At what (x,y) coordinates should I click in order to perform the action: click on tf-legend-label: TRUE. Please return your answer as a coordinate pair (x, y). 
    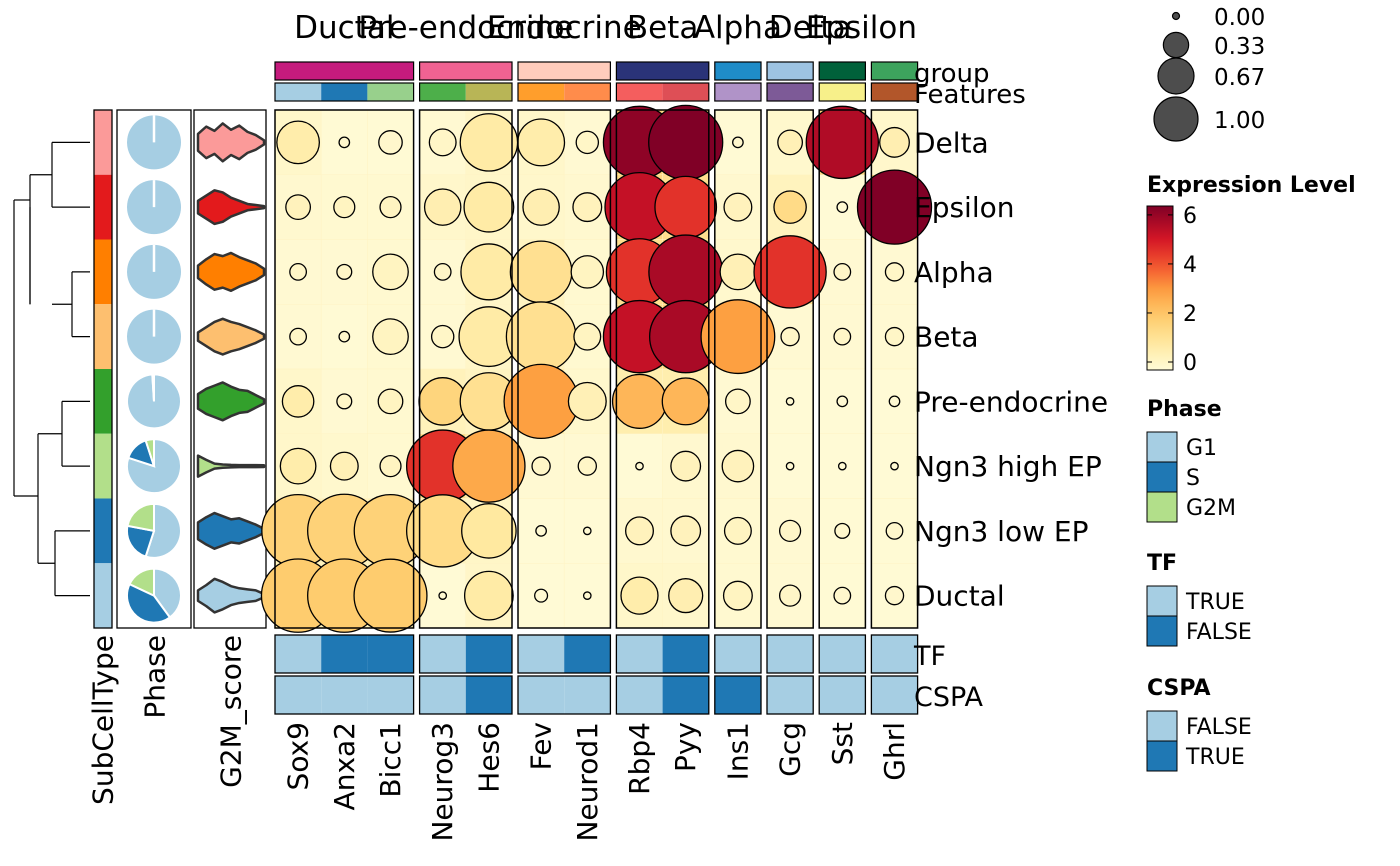
    Looking at the image, I should click on (1215, 602).